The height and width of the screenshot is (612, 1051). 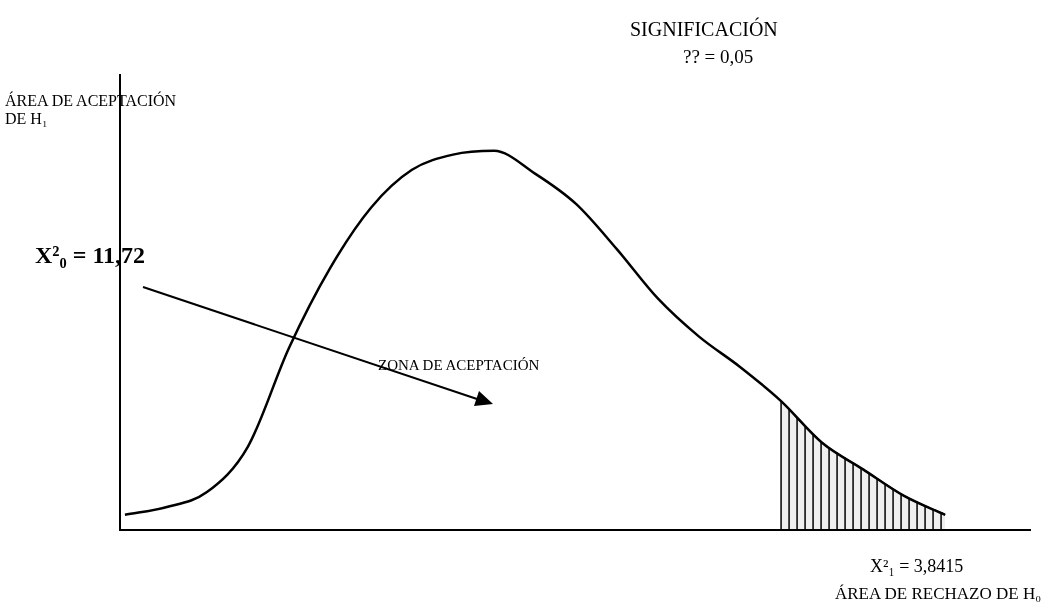 I want to click on text: SIGNIFICACIÓN, so click(x=704, y=29).